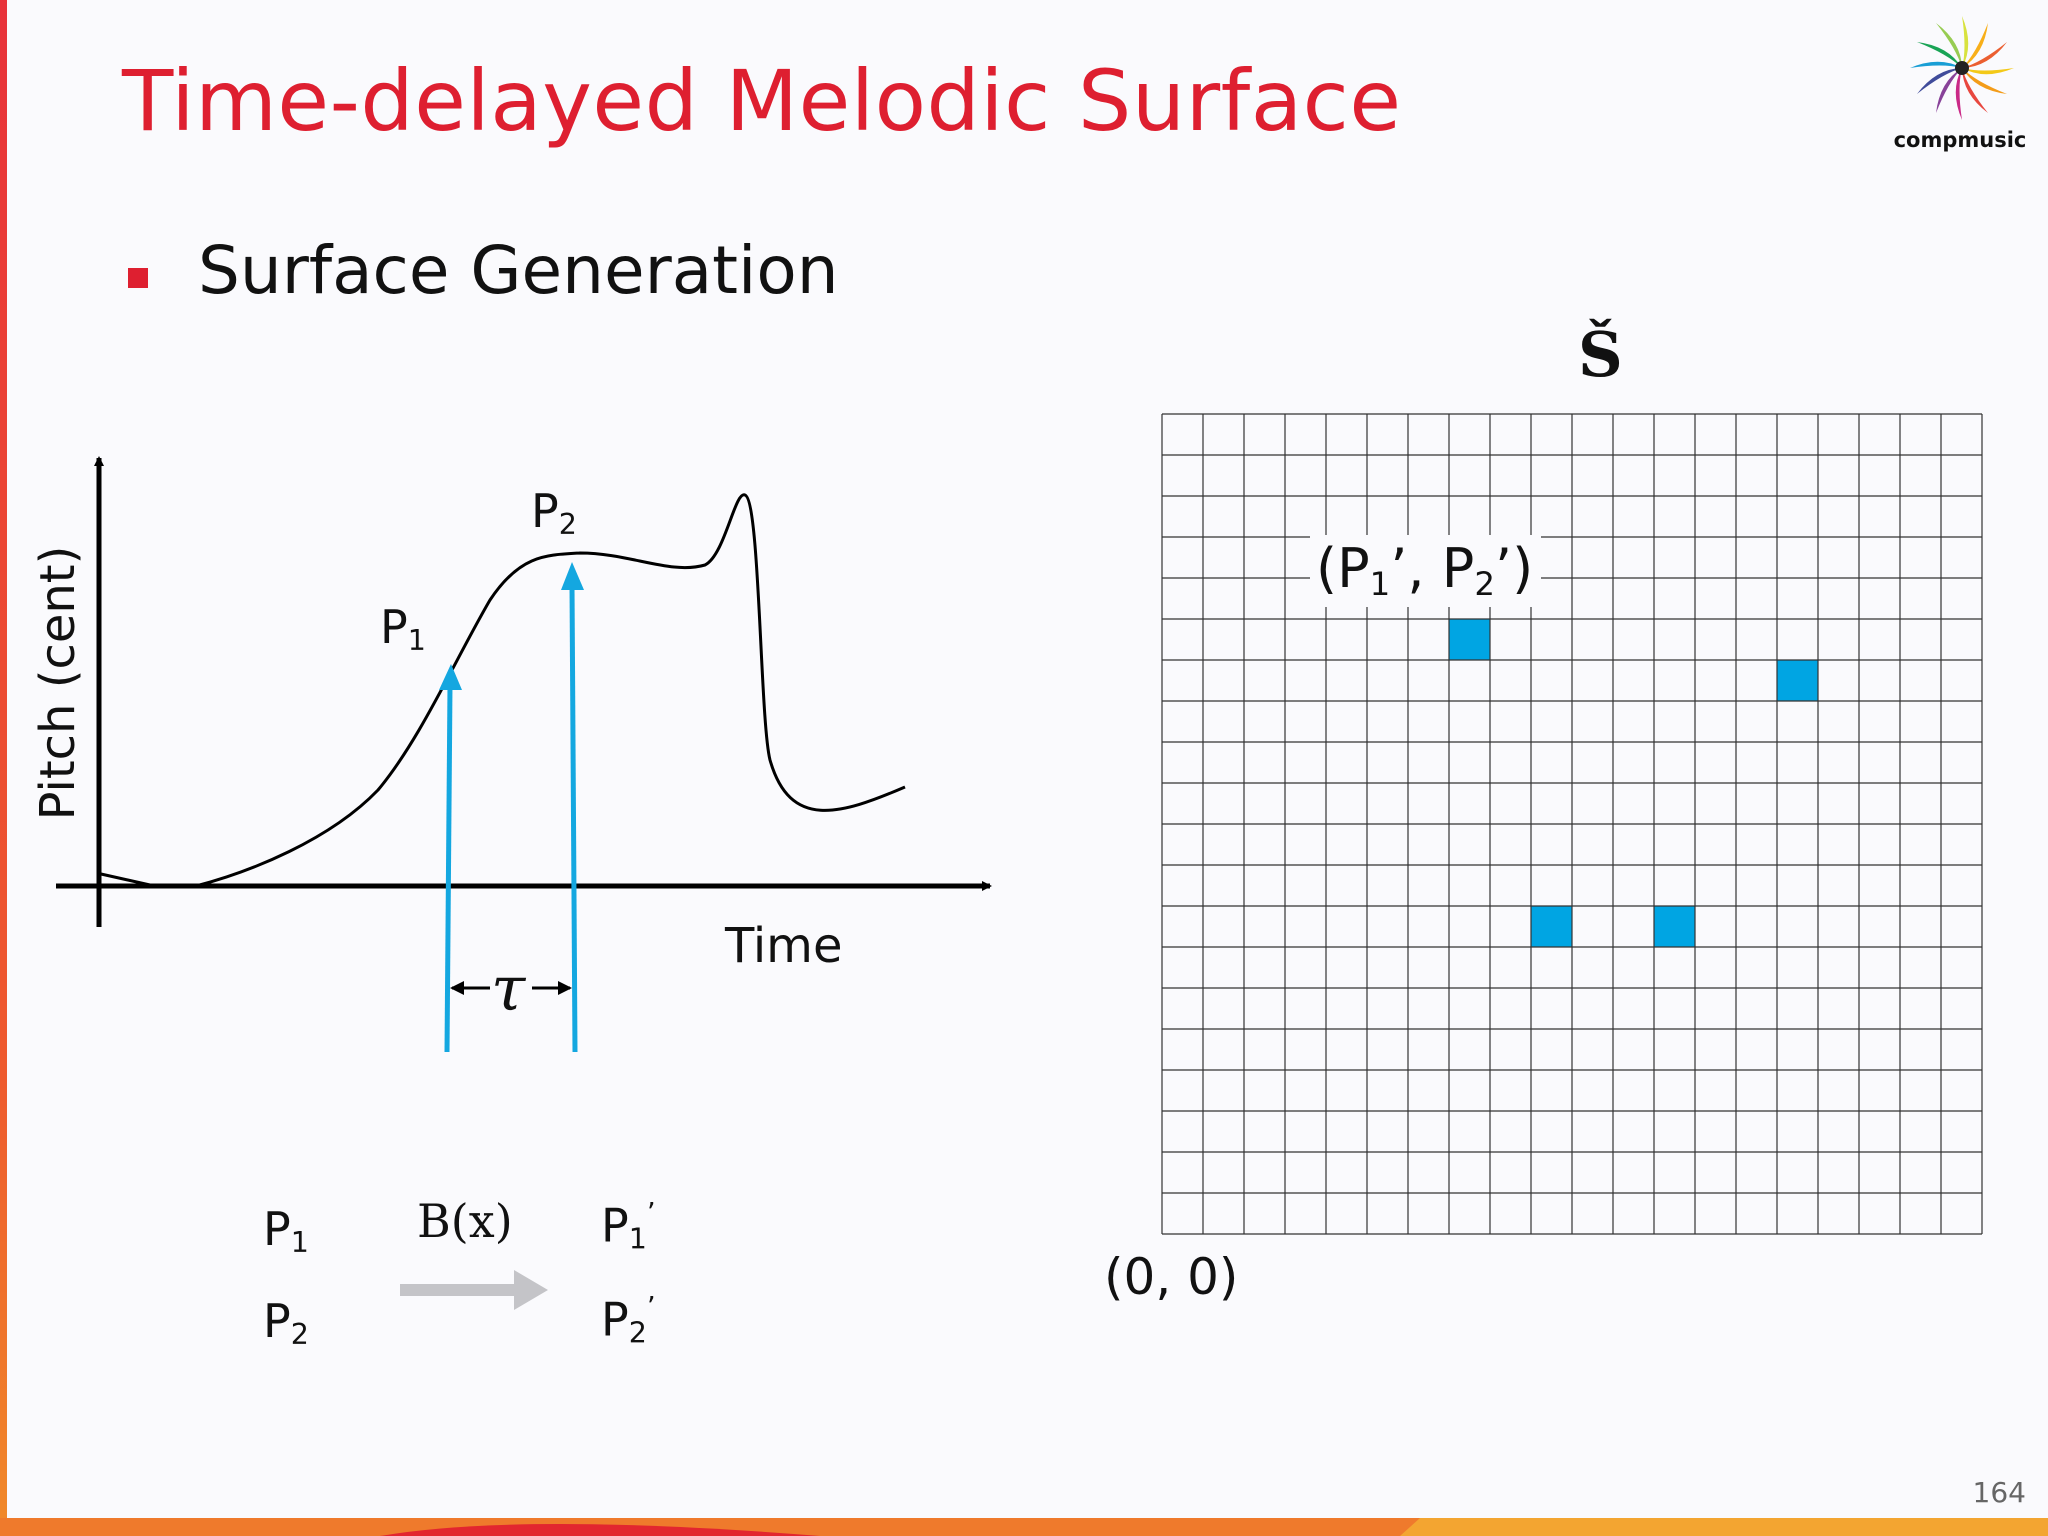 The height and width of the screenshot is (1536, 2048). Describe the element at coordinates (1962, 68) in the screenshot. I see `pinwheel-icon` at that location.